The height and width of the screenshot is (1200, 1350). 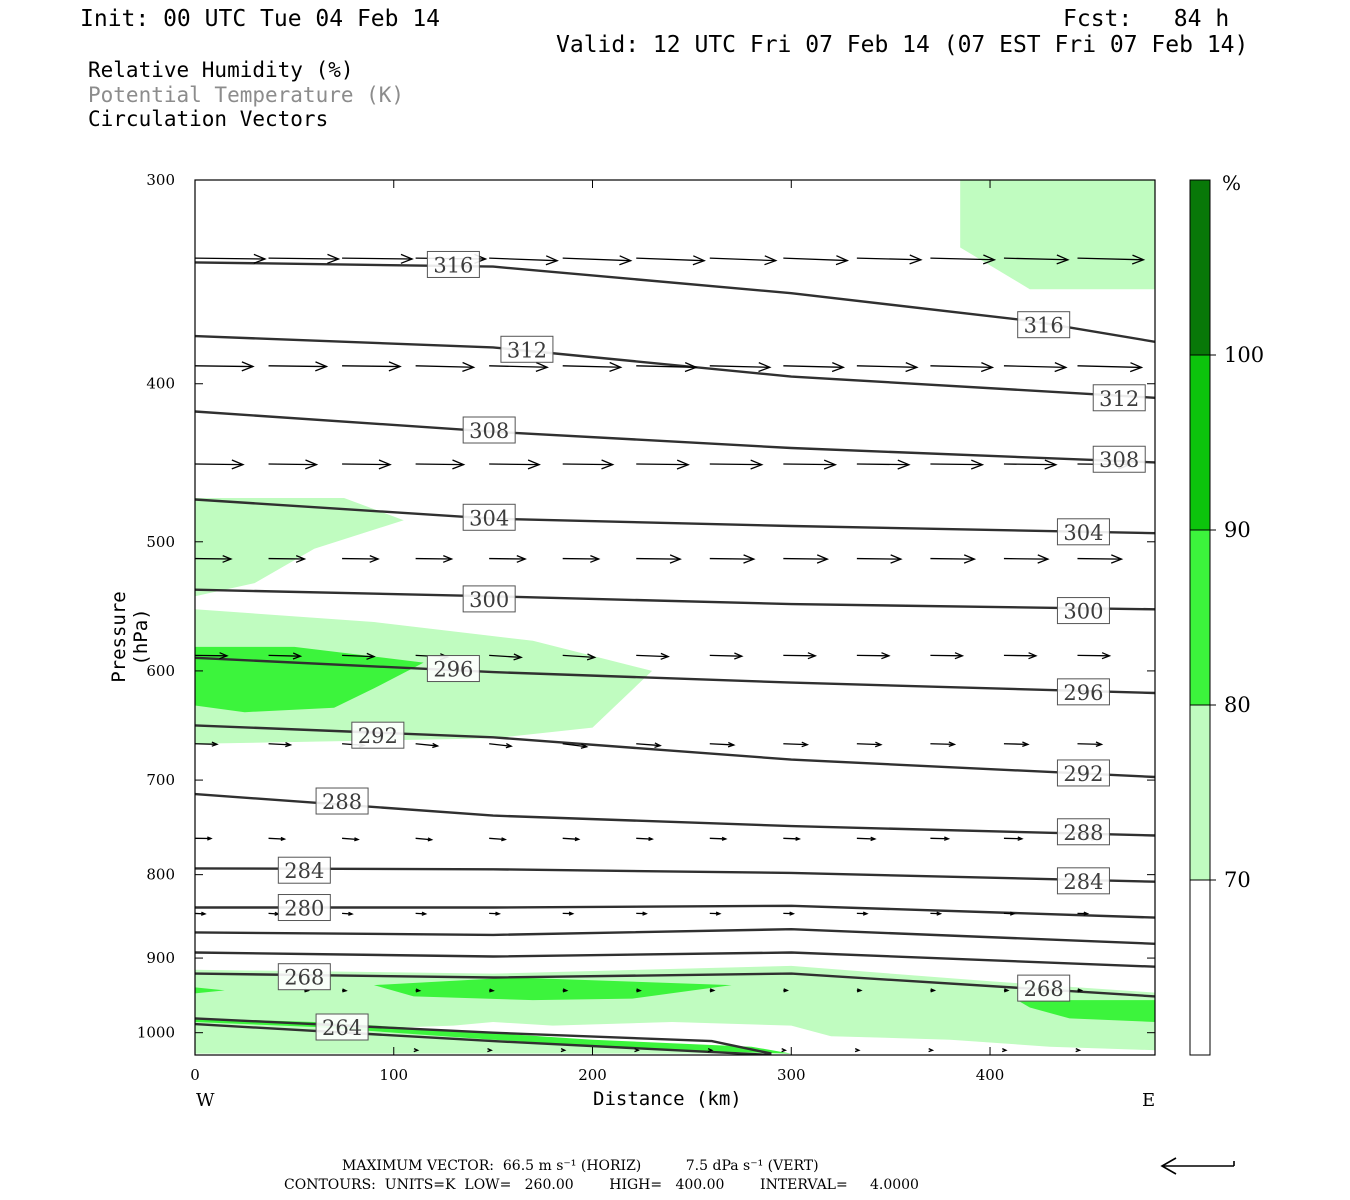 I want to click on theta-label-text: 288, so click(x=342, y=802).